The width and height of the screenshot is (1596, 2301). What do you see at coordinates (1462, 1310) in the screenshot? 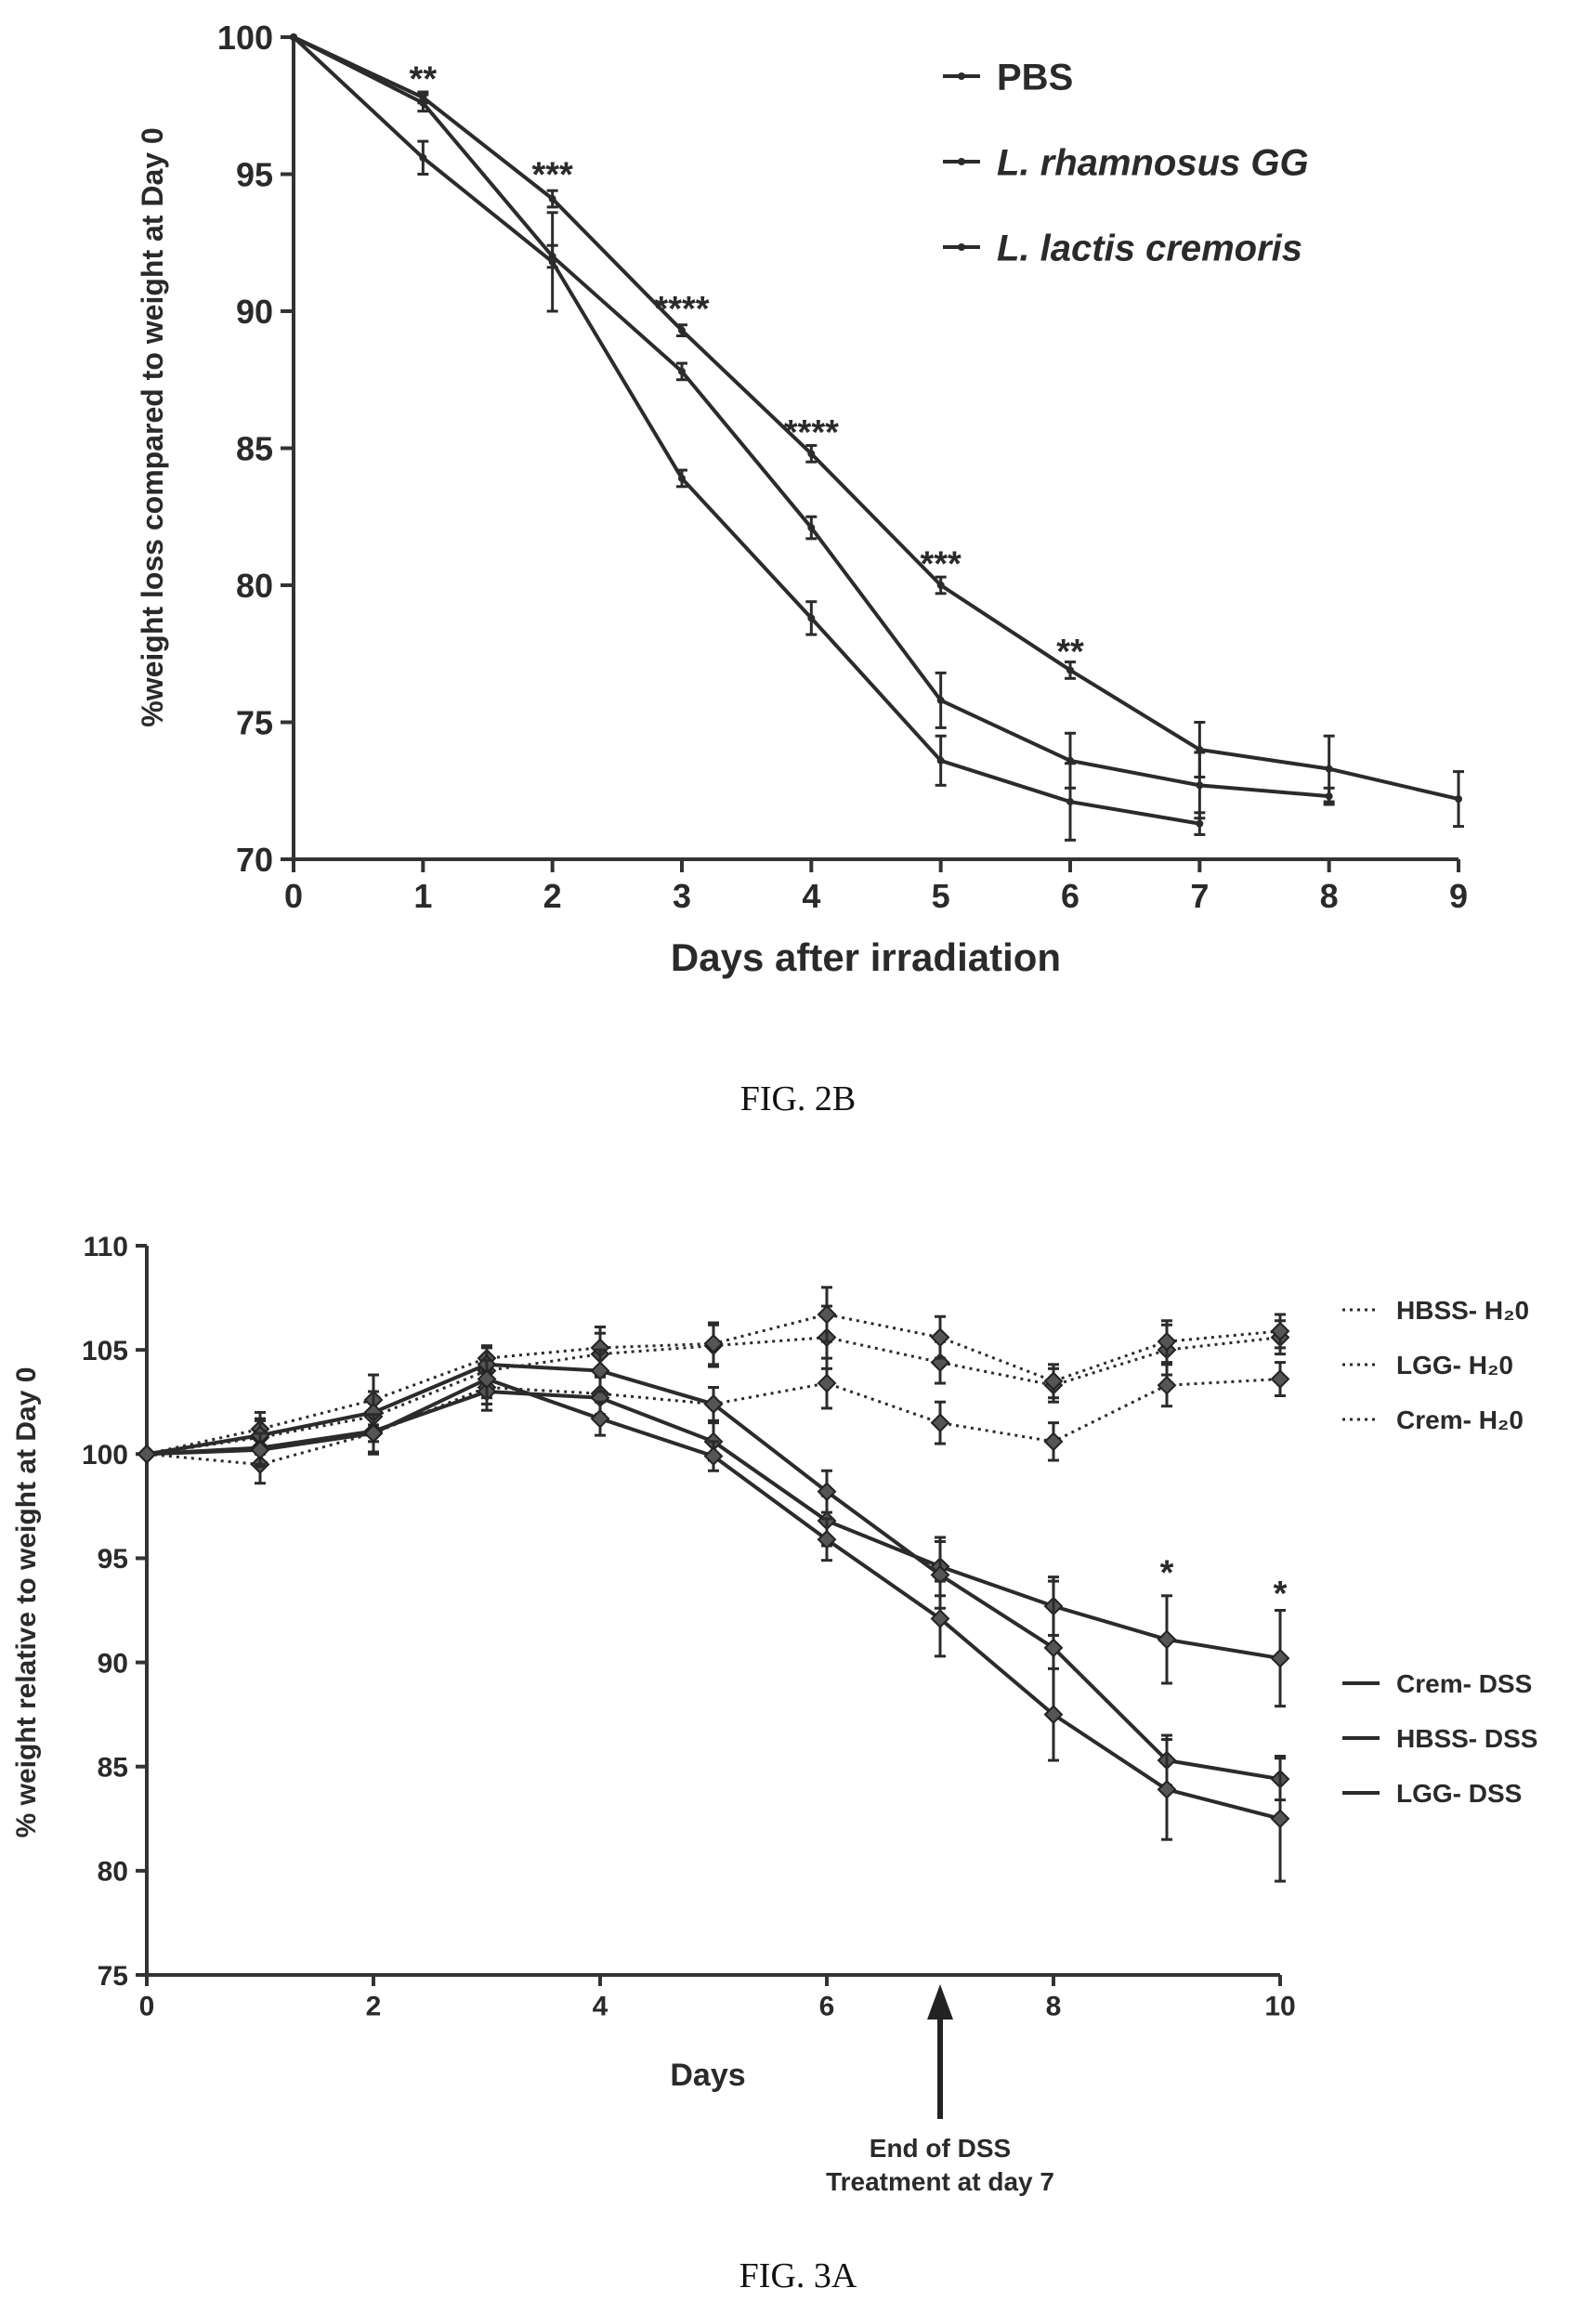
I see `legend-entry: HBSS- H₂0` at bounding box center [1462, 1310].